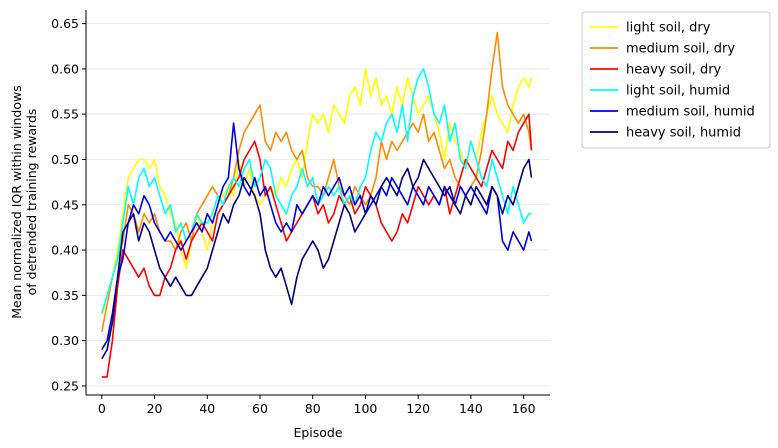  What do you see at coordinates (65, 68) in the screenshot?
I see `y-tick-label: 0.60` at bounding box center [65, 68].